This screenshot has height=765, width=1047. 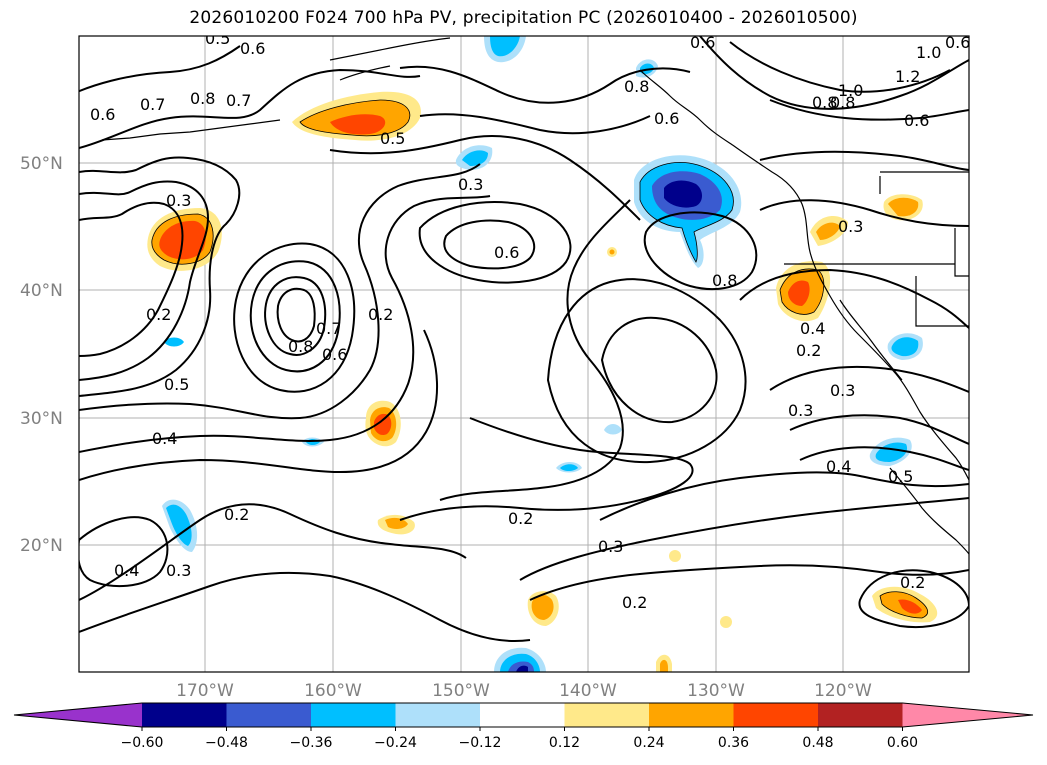 I want to click on lon-label: 120°W, so click(x=843, y=691).